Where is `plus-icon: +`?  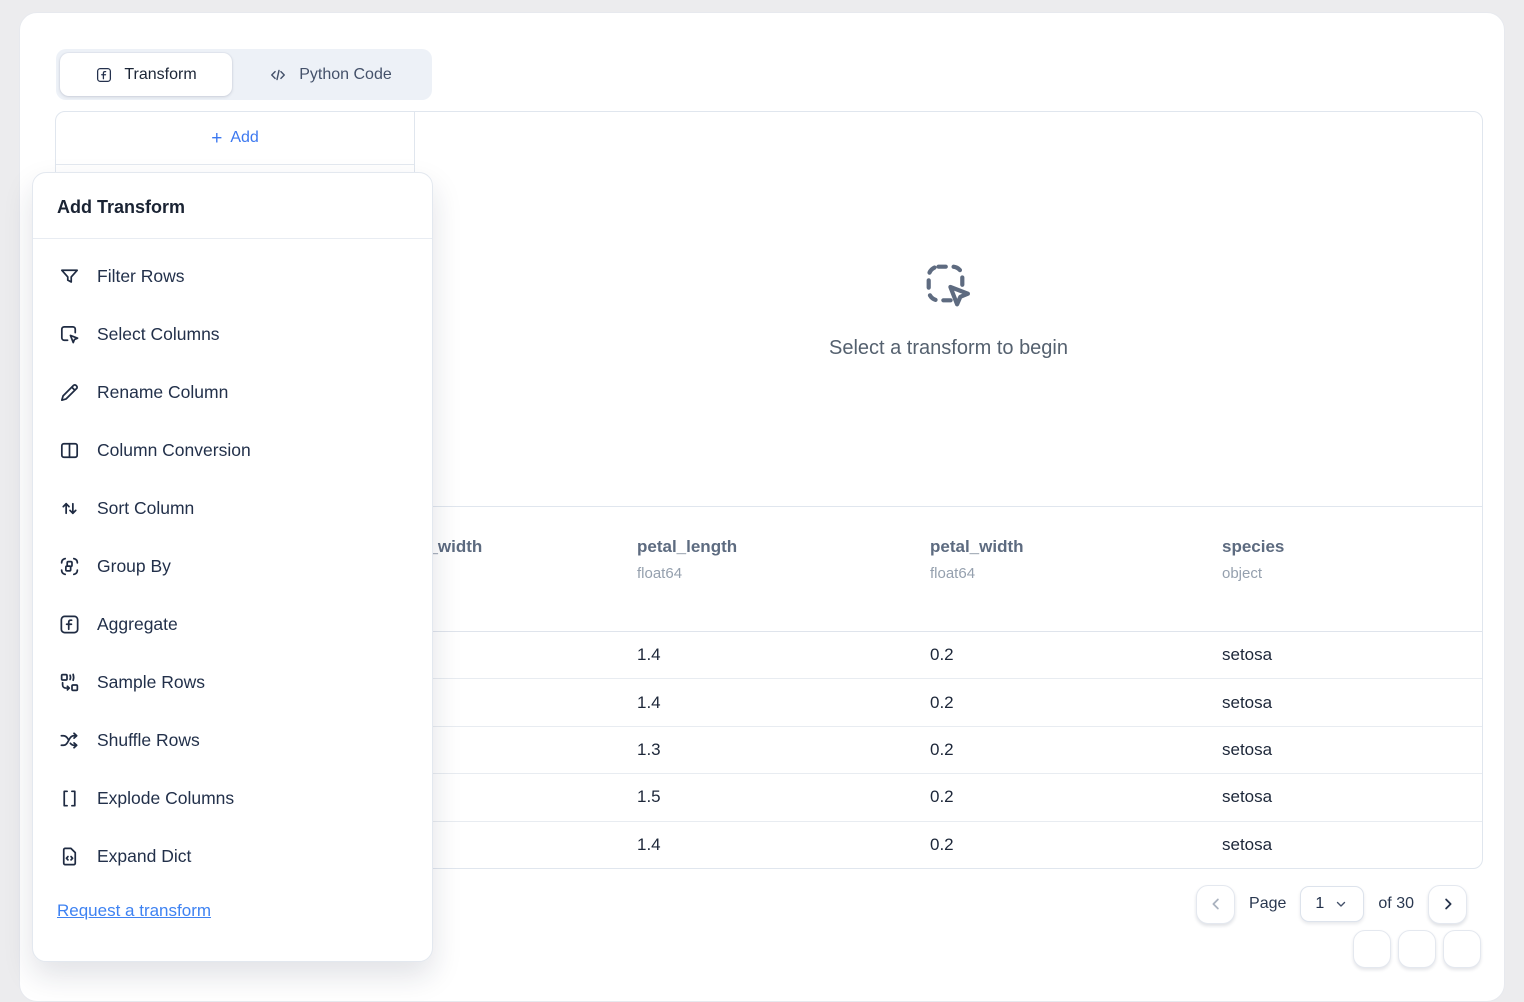 plus-icon: + is located at coordinates (217, 138).